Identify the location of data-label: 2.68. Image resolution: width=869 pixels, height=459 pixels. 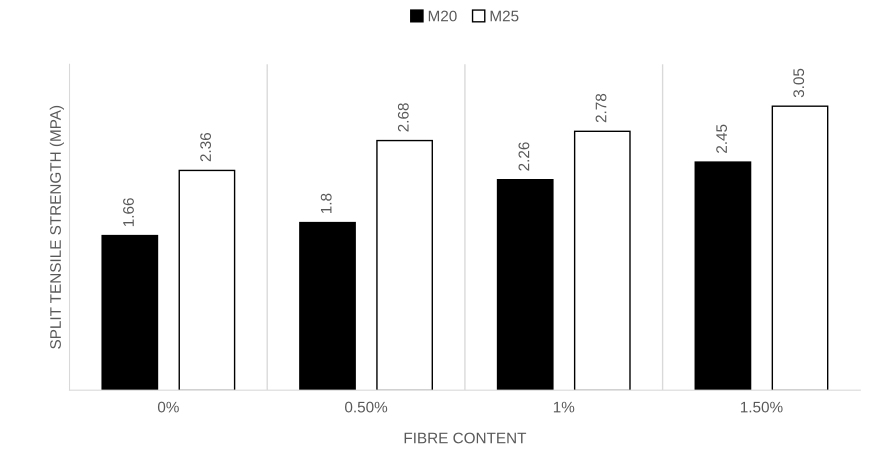
(403, 117).